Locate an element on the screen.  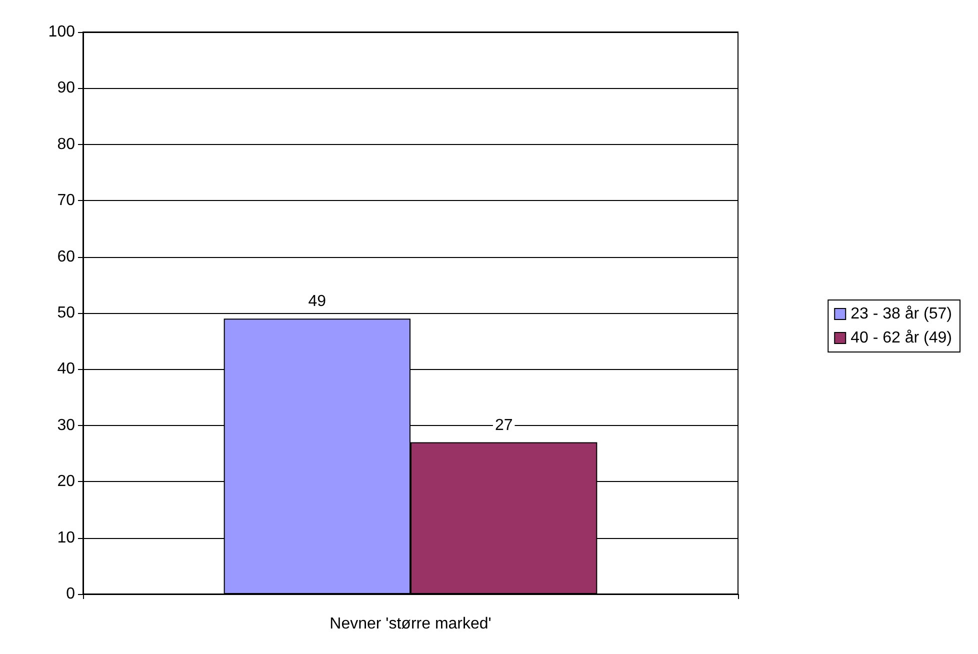
y-tick-label: 100 is located at coordinates (62, 32).